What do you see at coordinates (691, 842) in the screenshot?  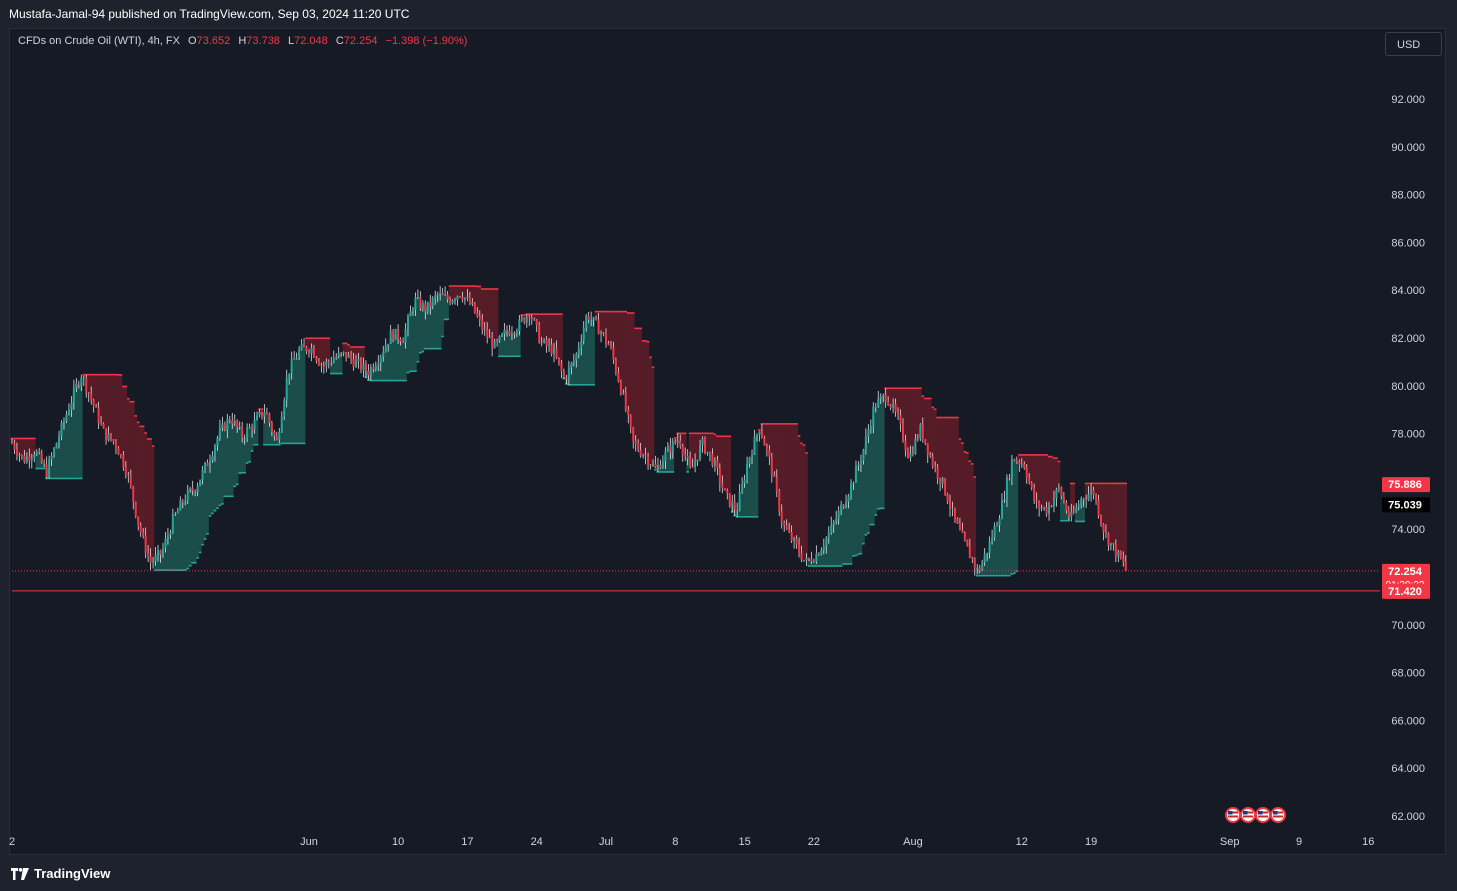 I see `time-axis: 2 Jun 10 17 24 Jul 8 15 22 Aug 12 19 Sep 9 16` at bounding box center [691, 842].